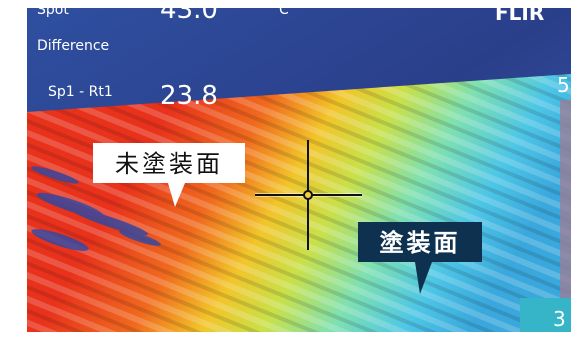 The image size is (571, 338). I want to click on painted-callout: 塗装面, so click(420, 258).